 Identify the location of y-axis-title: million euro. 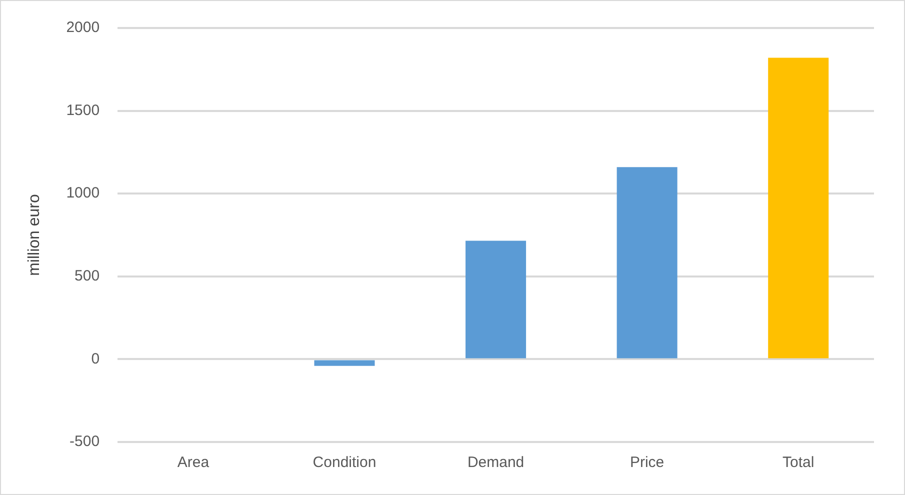
(35, 235).